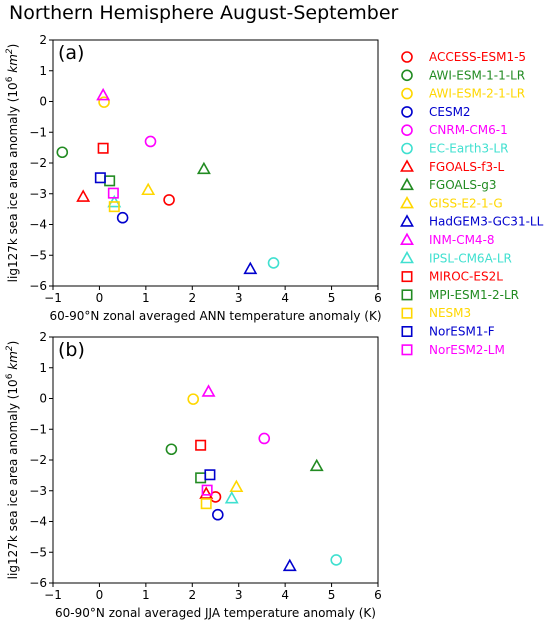 This screenshot has height=625, width=548. I want to click on legend-label: NorESM2-LM, so click(467, 350).